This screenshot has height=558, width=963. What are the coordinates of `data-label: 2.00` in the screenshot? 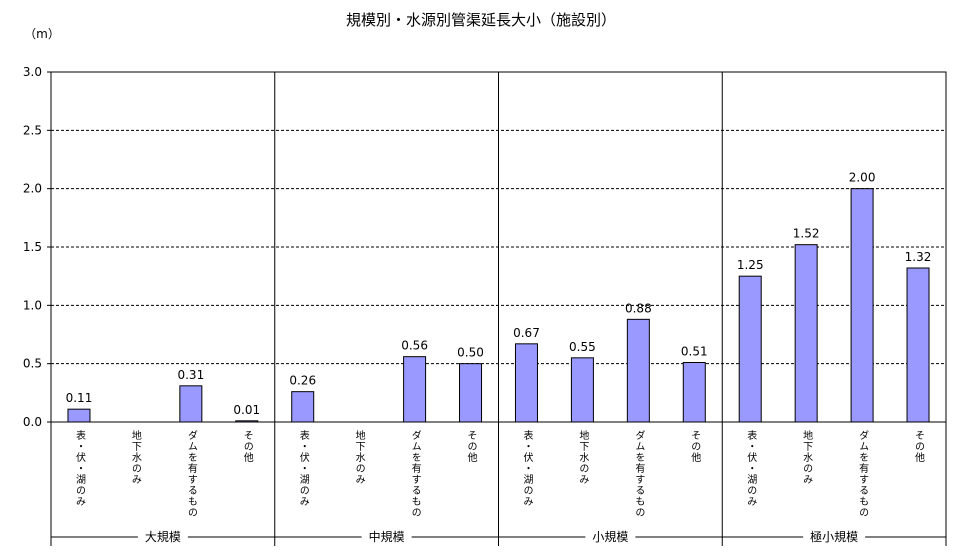 It's located at (862, 178).